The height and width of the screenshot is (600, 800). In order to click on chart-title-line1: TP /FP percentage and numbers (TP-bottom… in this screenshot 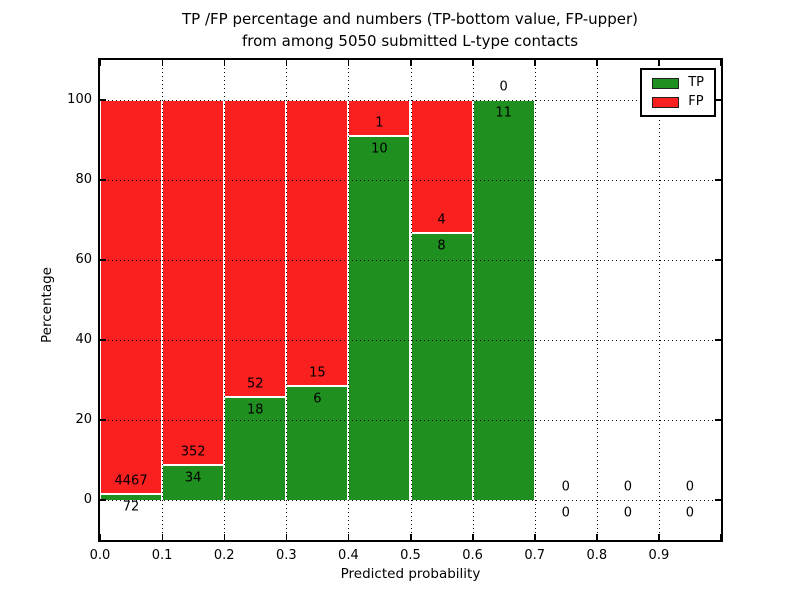, I will do `click(410, 19)`.